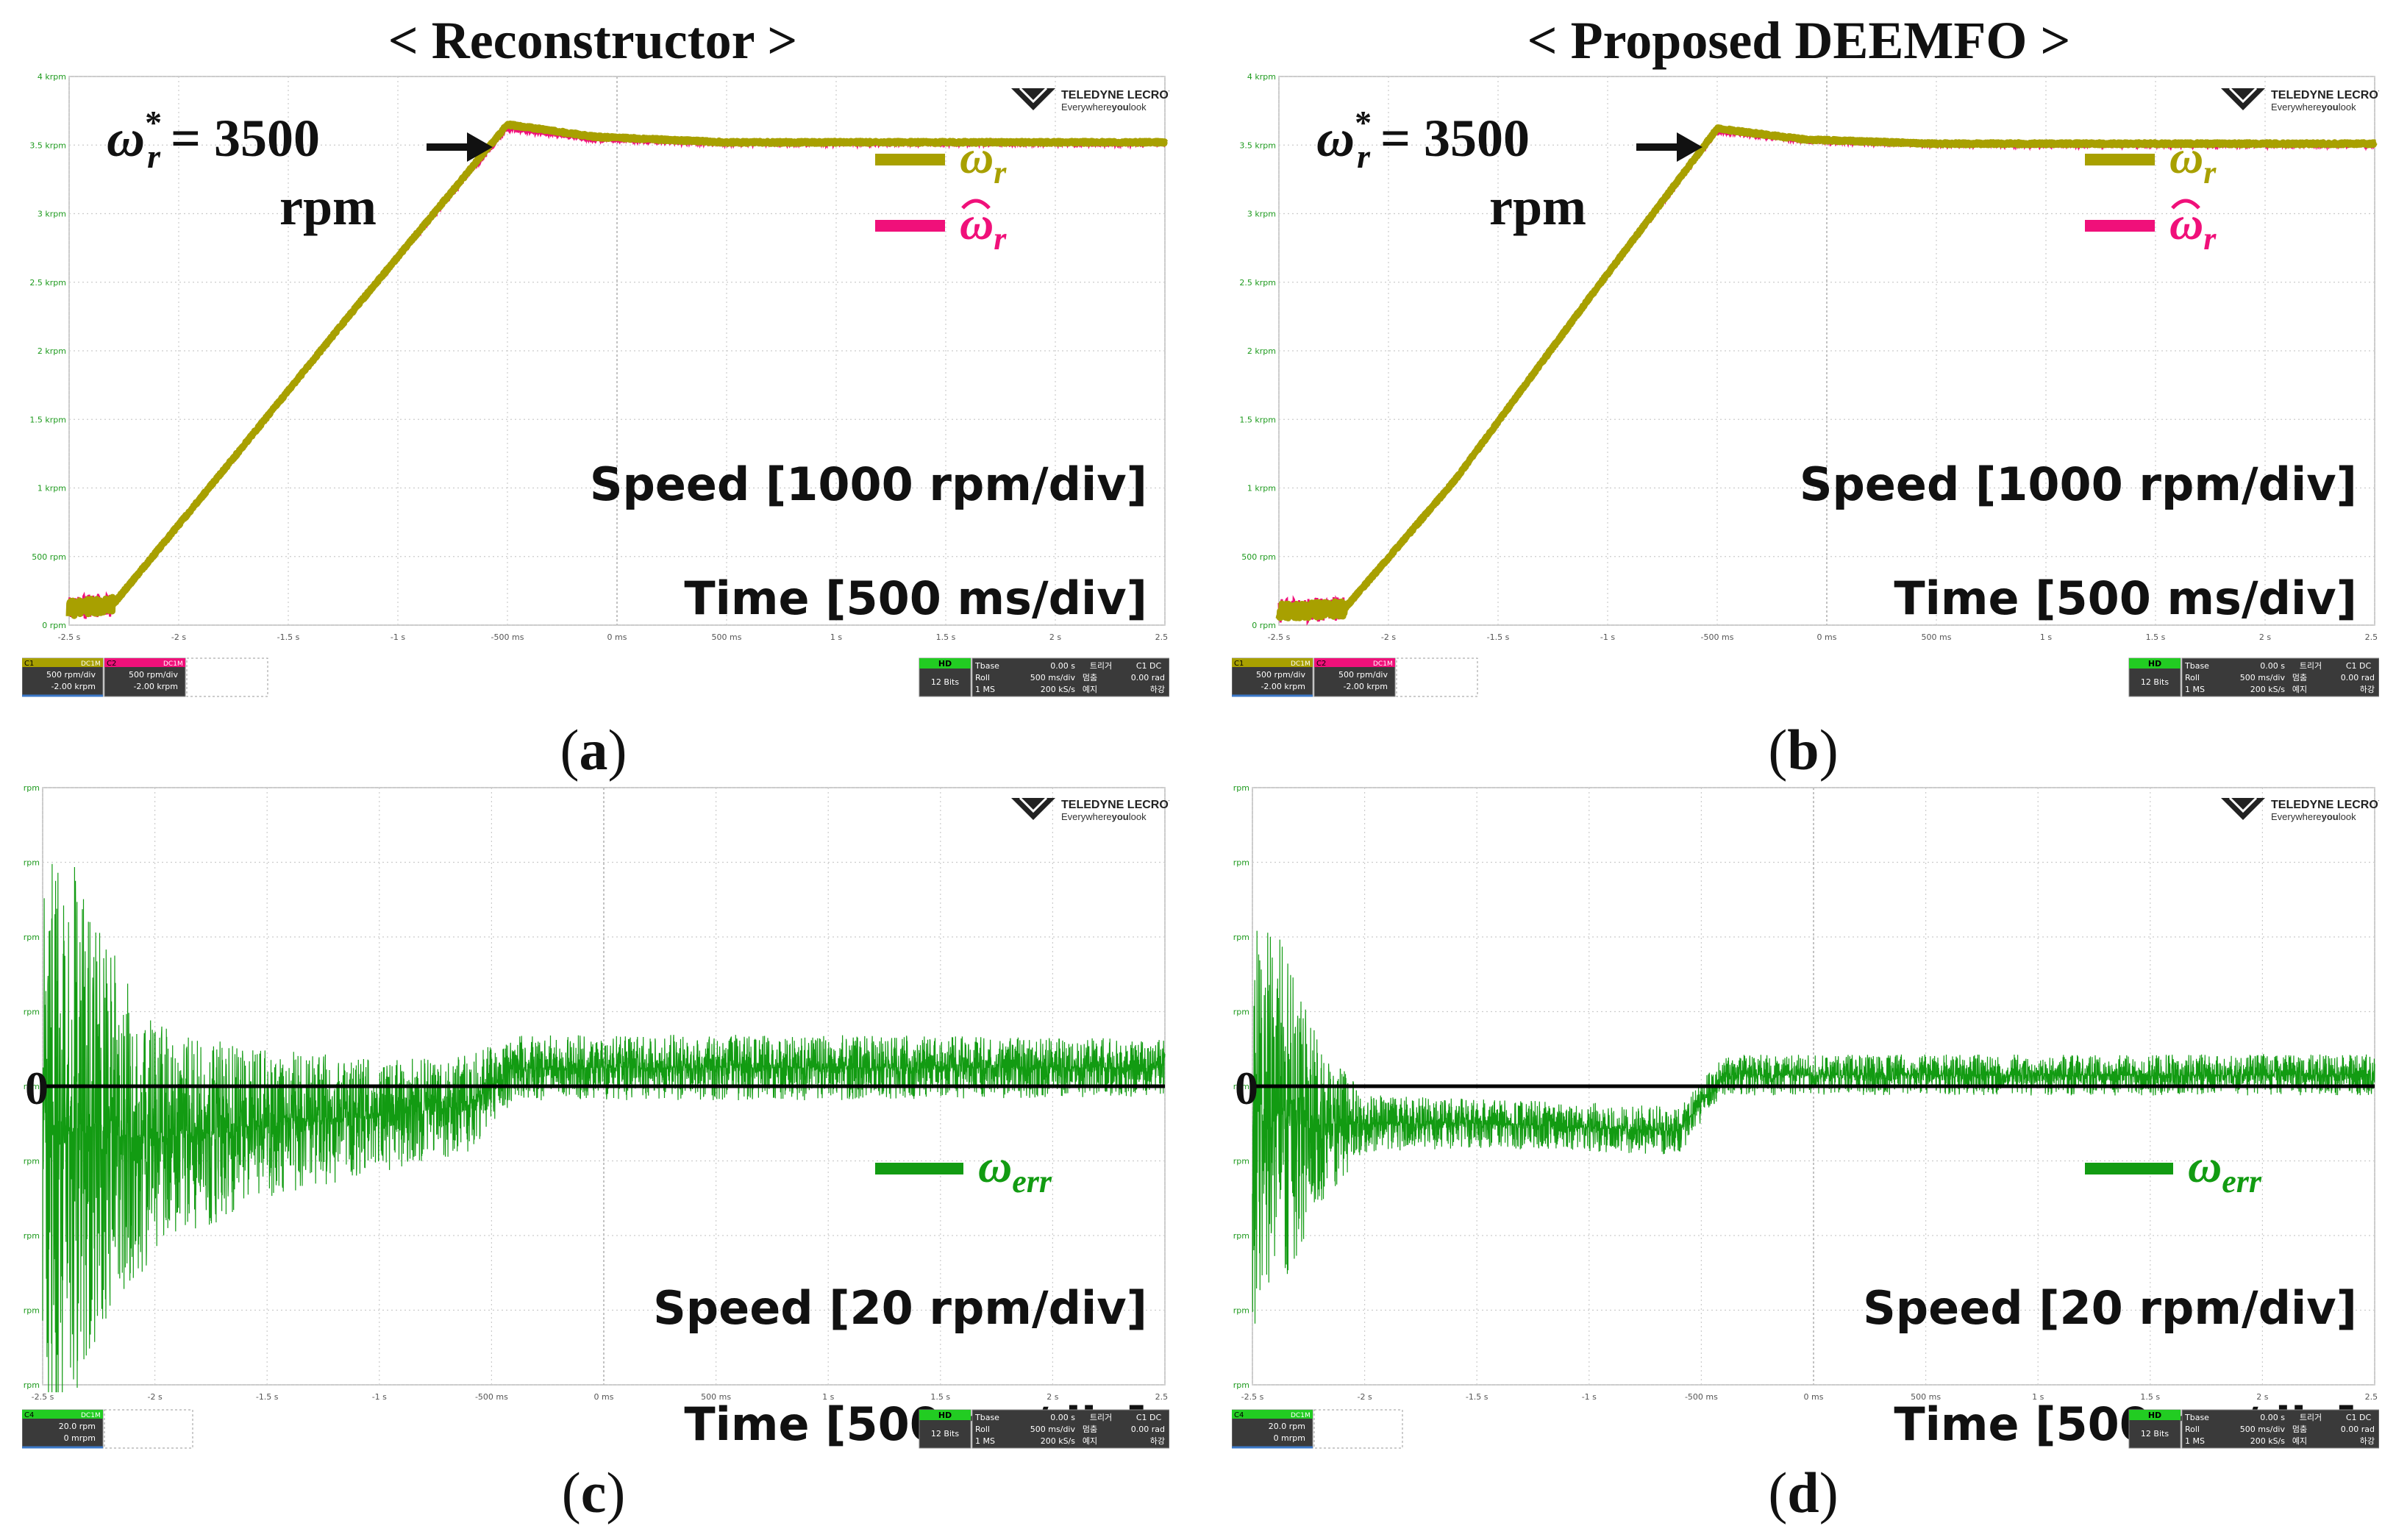  I want to click on reference-annotation: ω* r = 3500 rpm, so click(300, 170).